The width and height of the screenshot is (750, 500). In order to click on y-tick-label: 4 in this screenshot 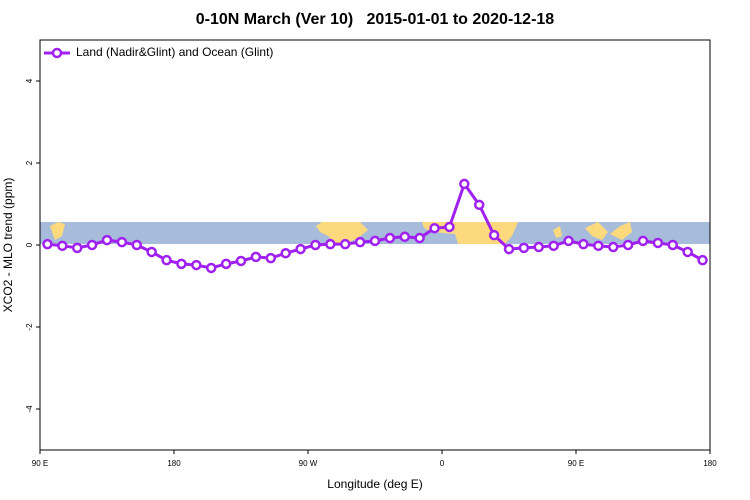, I will do `click(29, 80)`.